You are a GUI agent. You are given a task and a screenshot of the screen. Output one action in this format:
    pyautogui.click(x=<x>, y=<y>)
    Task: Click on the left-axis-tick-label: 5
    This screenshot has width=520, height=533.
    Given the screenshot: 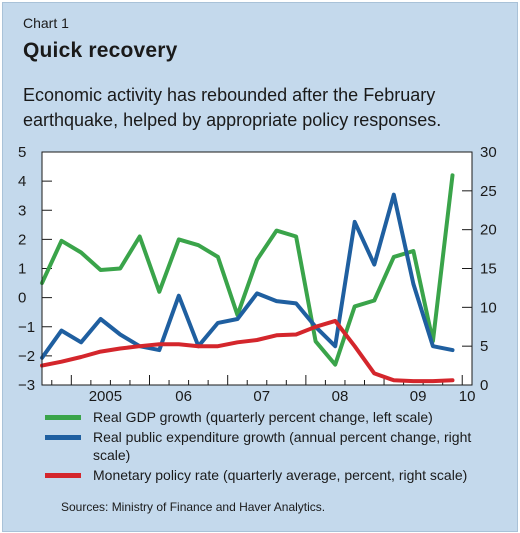 What is the action you would take?
    pyautogui.click(x=22, y=152)
    